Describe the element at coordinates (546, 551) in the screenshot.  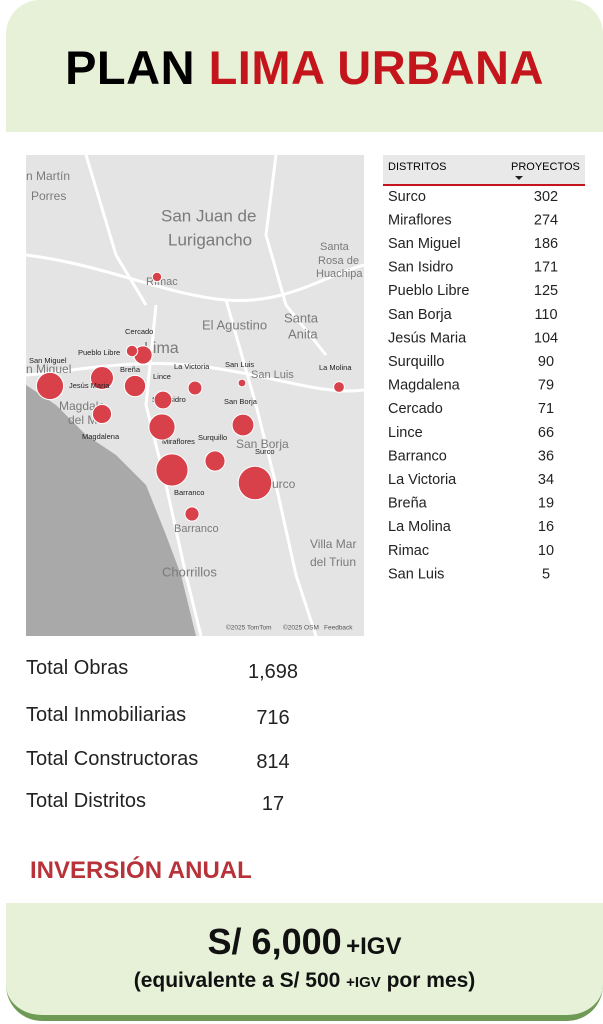
I see `district-count: 10` at that location.